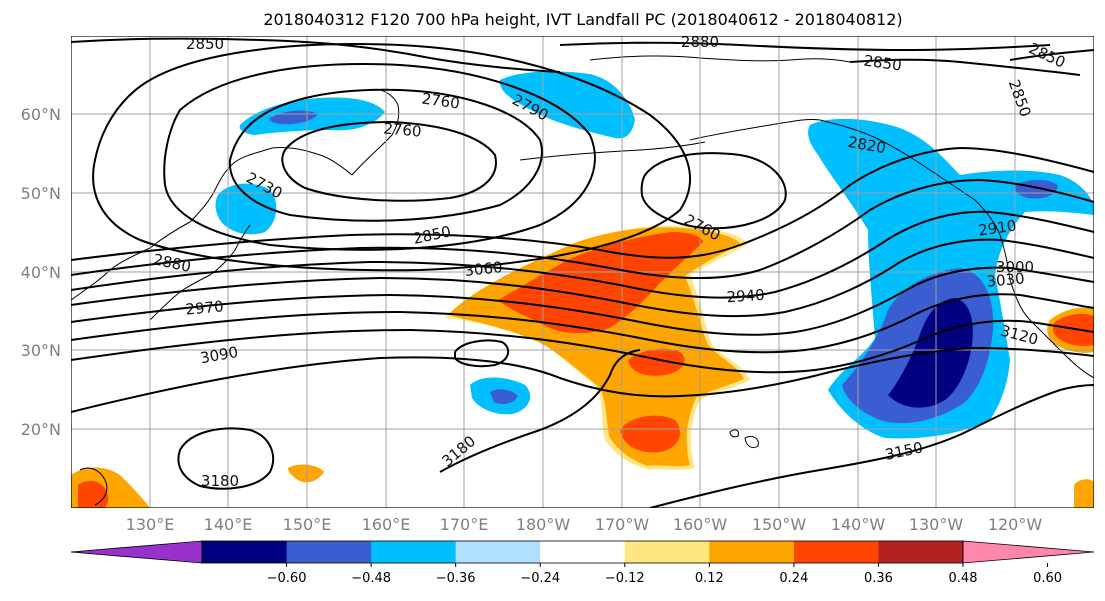 The width and height of the screenshot is (1105, 601). Describe the element at coordinates (540, 411) in the screenshot. I see `contour-3180-south` at that location.